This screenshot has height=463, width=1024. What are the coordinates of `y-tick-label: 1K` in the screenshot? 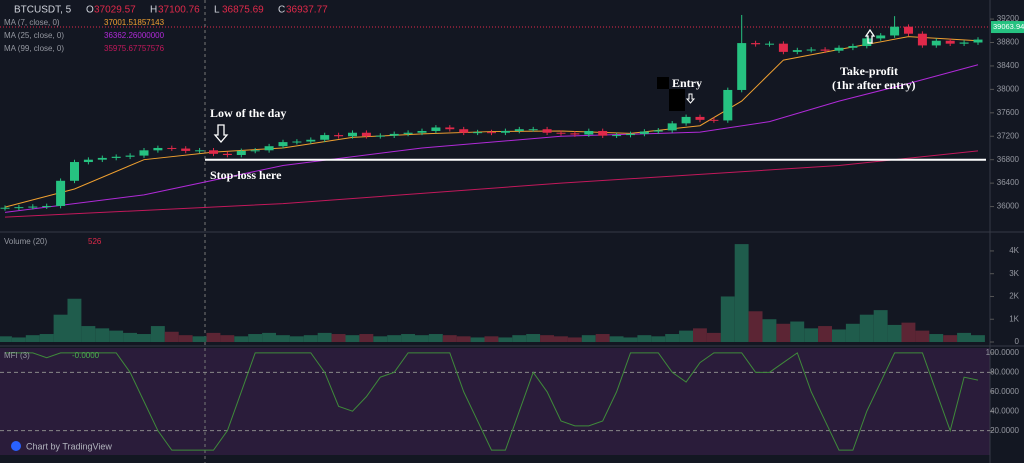 It's located at (1014, 318).